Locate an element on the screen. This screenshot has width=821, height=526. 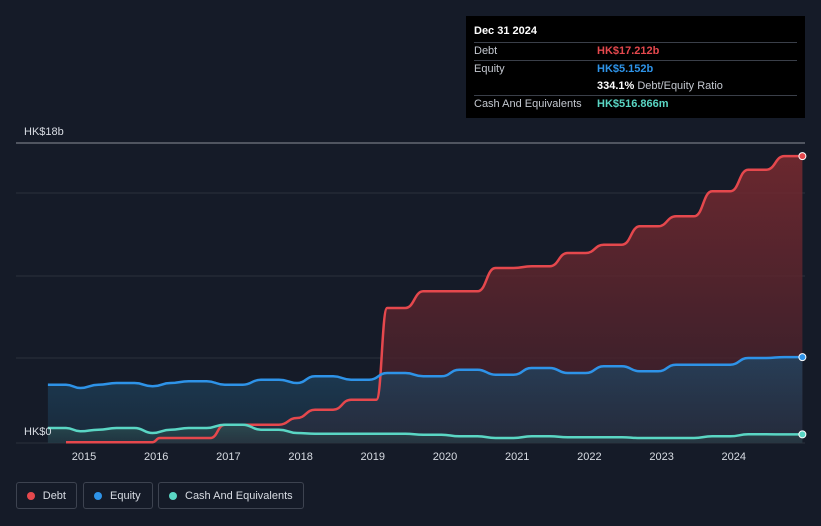
legend-label-equity: Equity is located at coordinates (125, 495).